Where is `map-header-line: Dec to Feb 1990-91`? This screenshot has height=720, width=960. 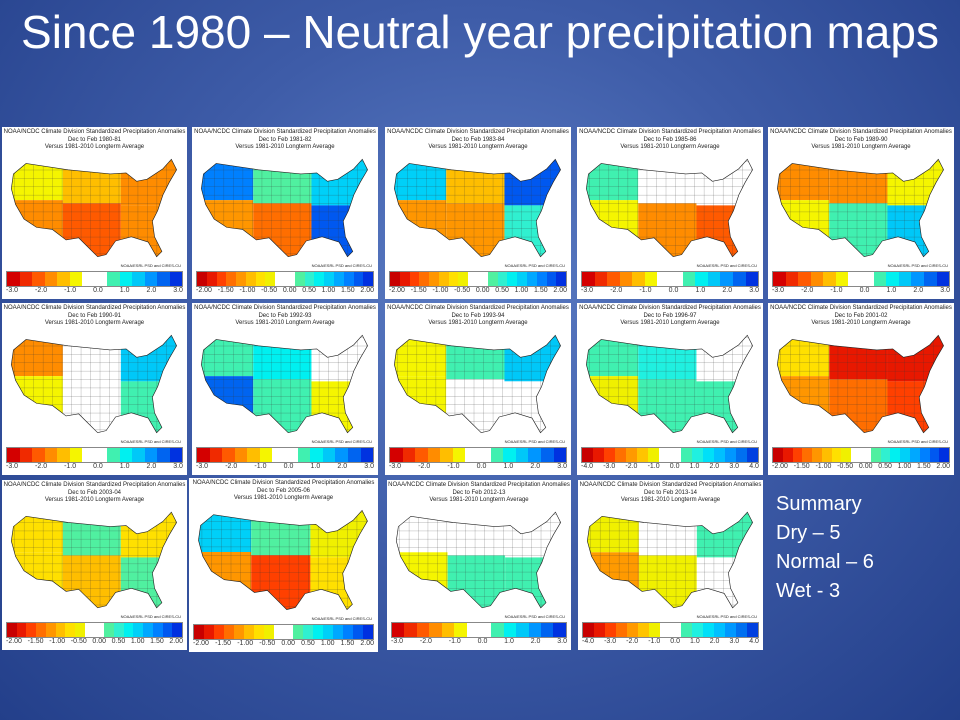
map-header-line: Dec to Feb 1990-91 is located at coordinates (94, 315).